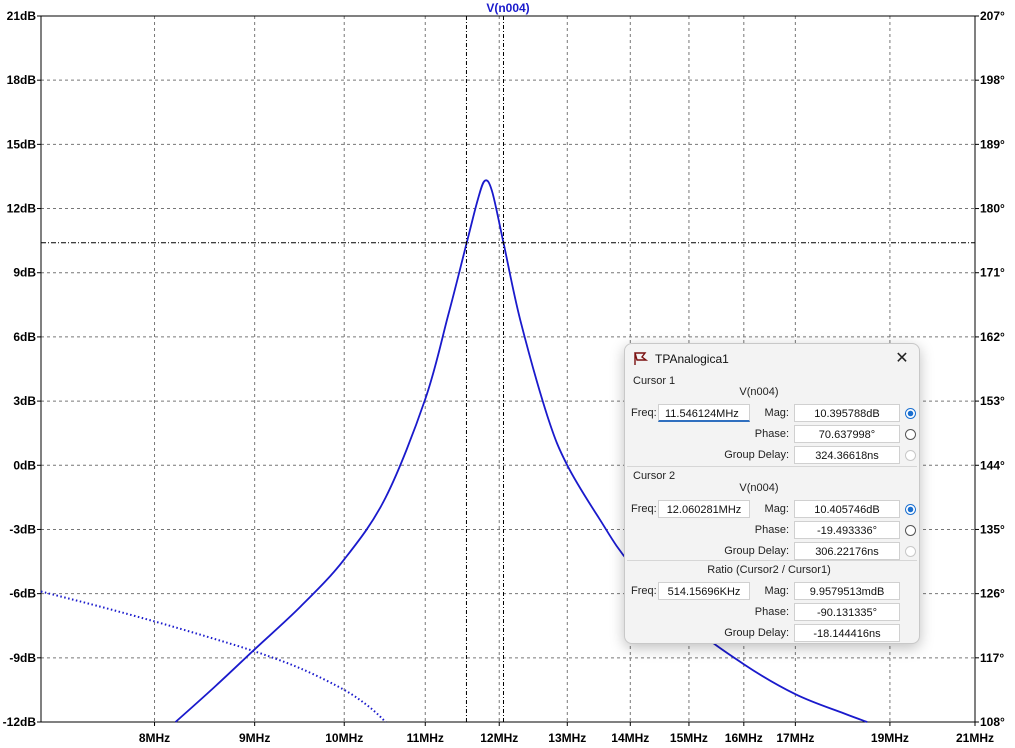 The height and width of the screenshot is (748, 1015). Describe the element at coordinates (771, 530) in the screenshot. I see `cursor2-phase-label: Phase:` at that location.